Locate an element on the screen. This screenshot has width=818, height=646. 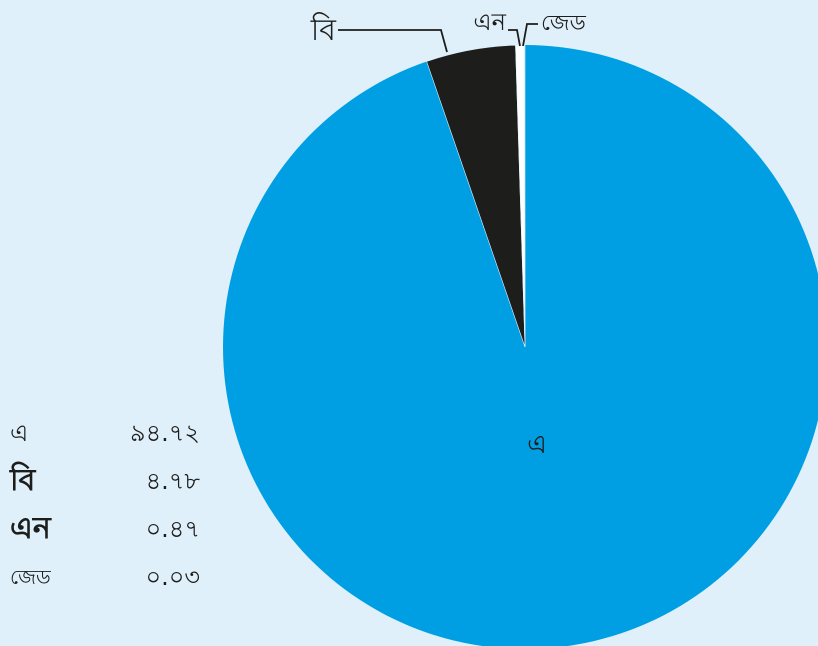
legend: এ ৯৪.৭২ বি ৪.৭৮ এন ০.৪৭ জেড ০.০৩ is located at coordinates (105, 514).